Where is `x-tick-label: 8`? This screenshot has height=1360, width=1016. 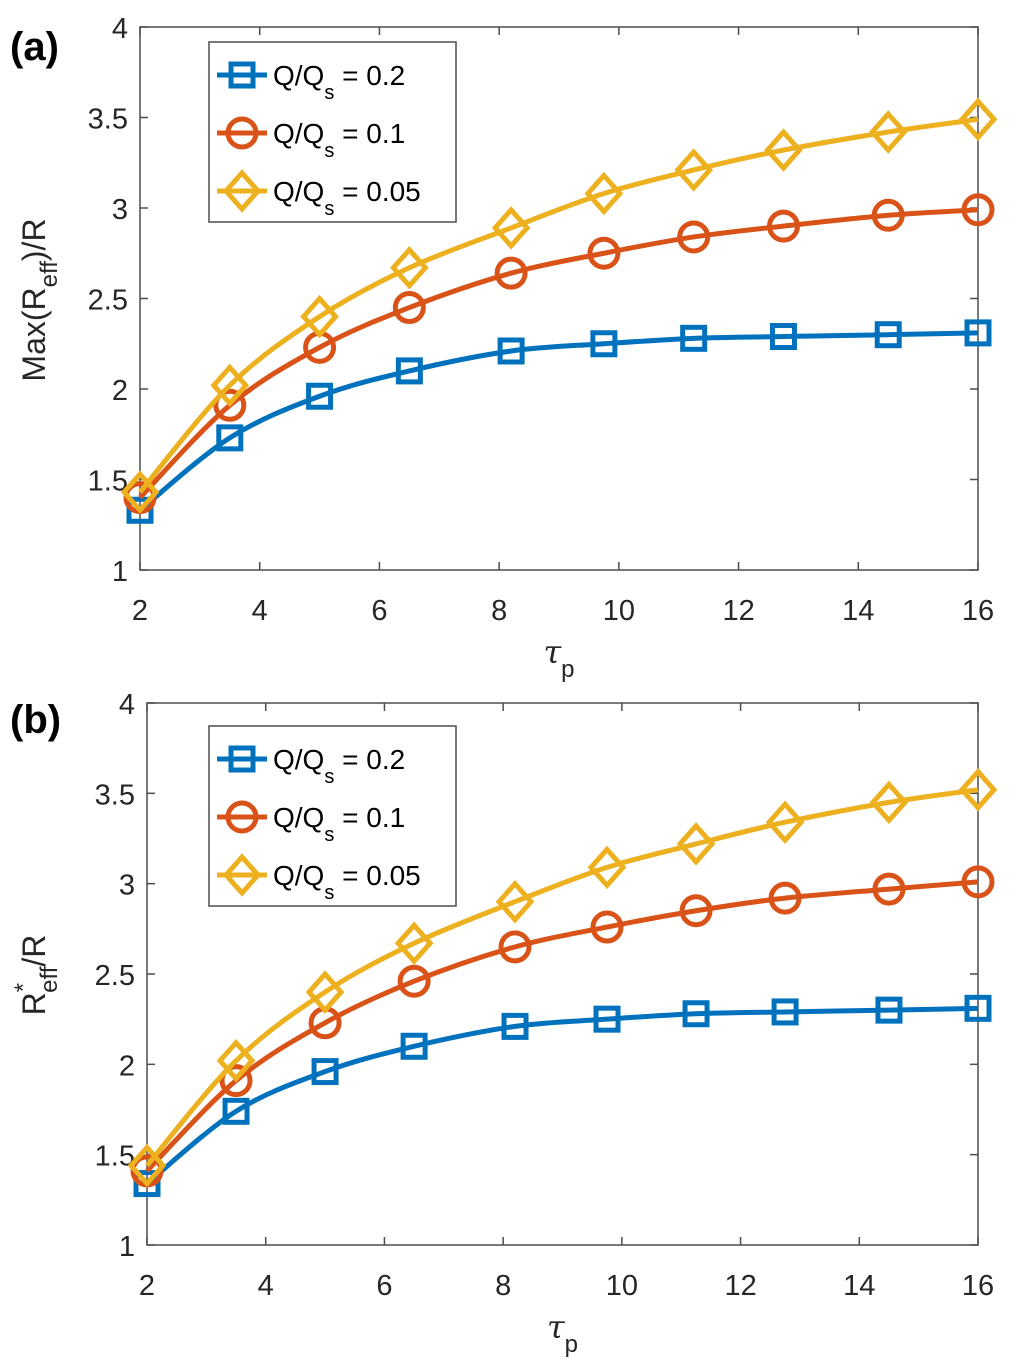 x-tick-label: 8 is located at coordinates (499, 611).